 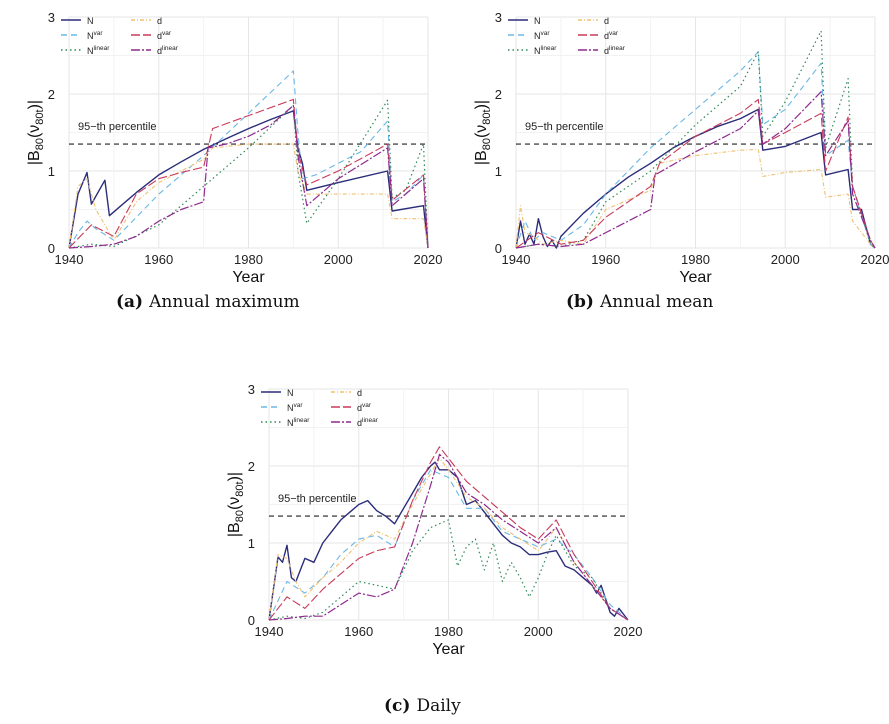 I want to click on caption-c: (c) Daily, so click(x=422, y=706).